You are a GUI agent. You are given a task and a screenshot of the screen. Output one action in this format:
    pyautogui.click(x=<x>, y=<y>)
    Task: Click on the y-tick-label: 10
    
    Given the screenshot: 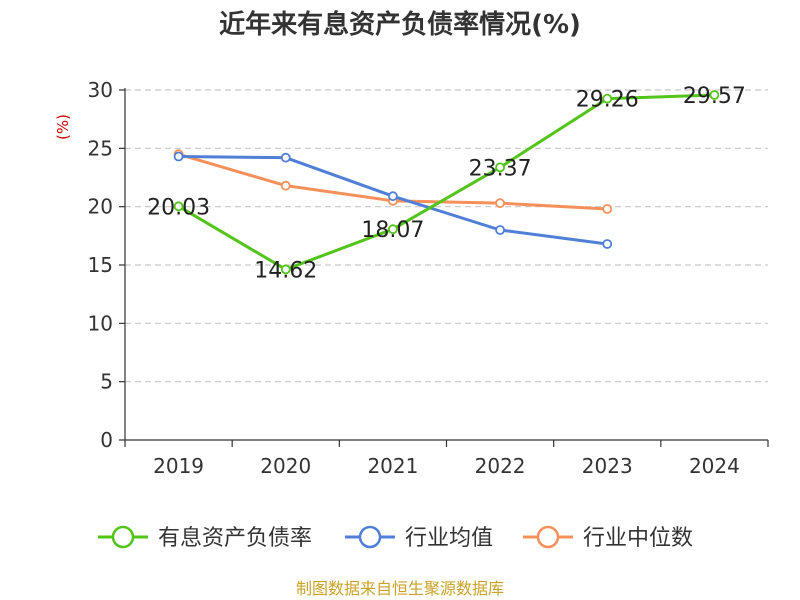 What is the action you would take?
    pyautogui.click(x=100, y=323)
    